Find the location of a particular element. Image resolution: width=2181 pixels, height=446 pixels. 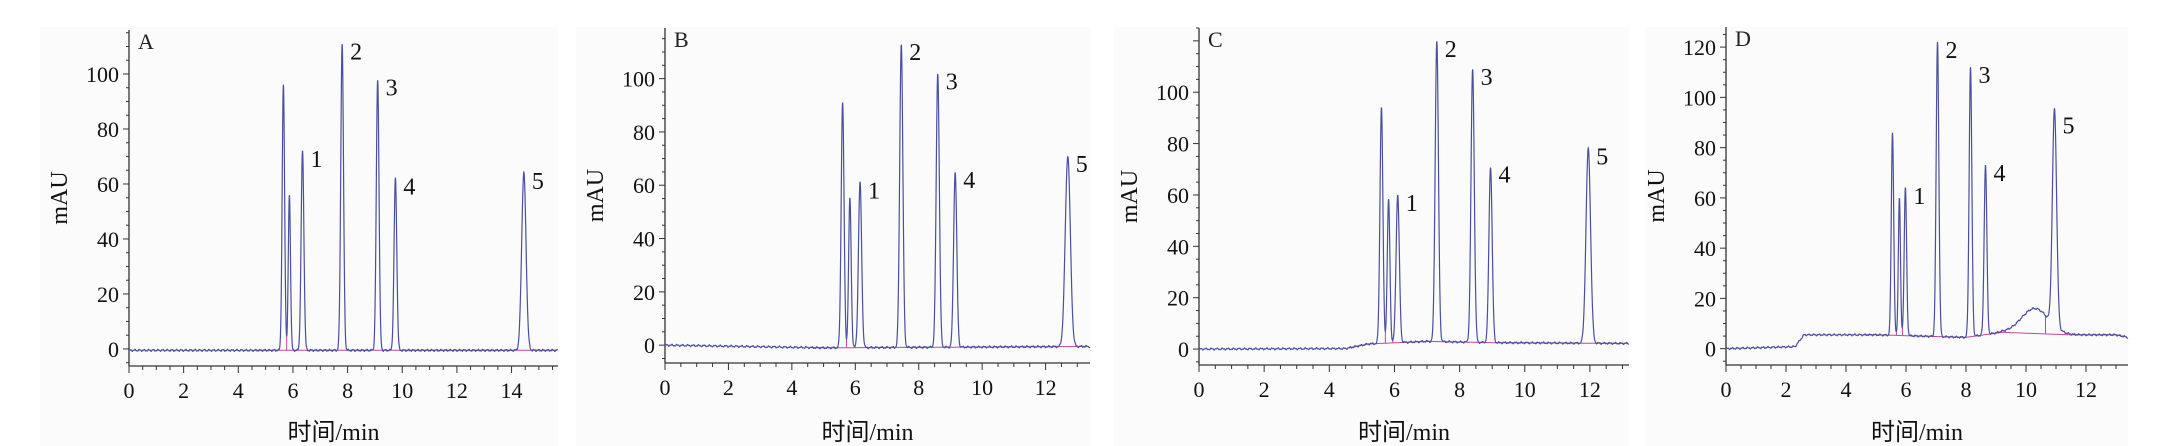

panel-letter: C is located at coordinates (1215, 39).